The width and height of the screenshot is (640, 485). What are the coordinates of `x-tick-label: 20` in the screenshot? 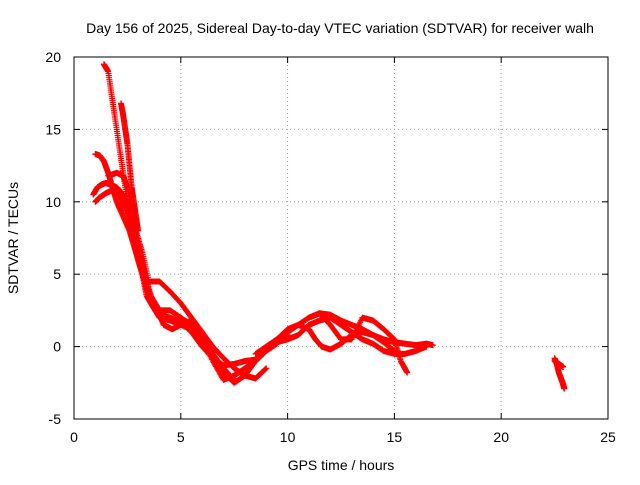 It's located at (501, 437).